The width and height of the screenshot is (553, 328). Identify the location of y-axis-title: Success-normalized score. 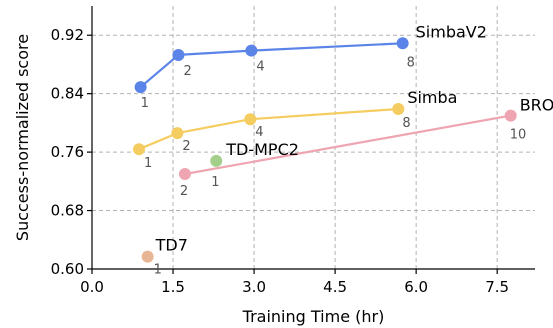
(22, 137).